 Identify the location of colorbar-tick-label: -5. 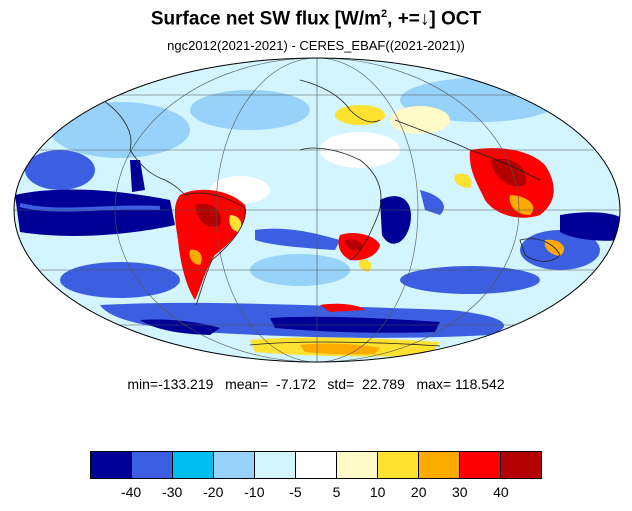
(295, 492).